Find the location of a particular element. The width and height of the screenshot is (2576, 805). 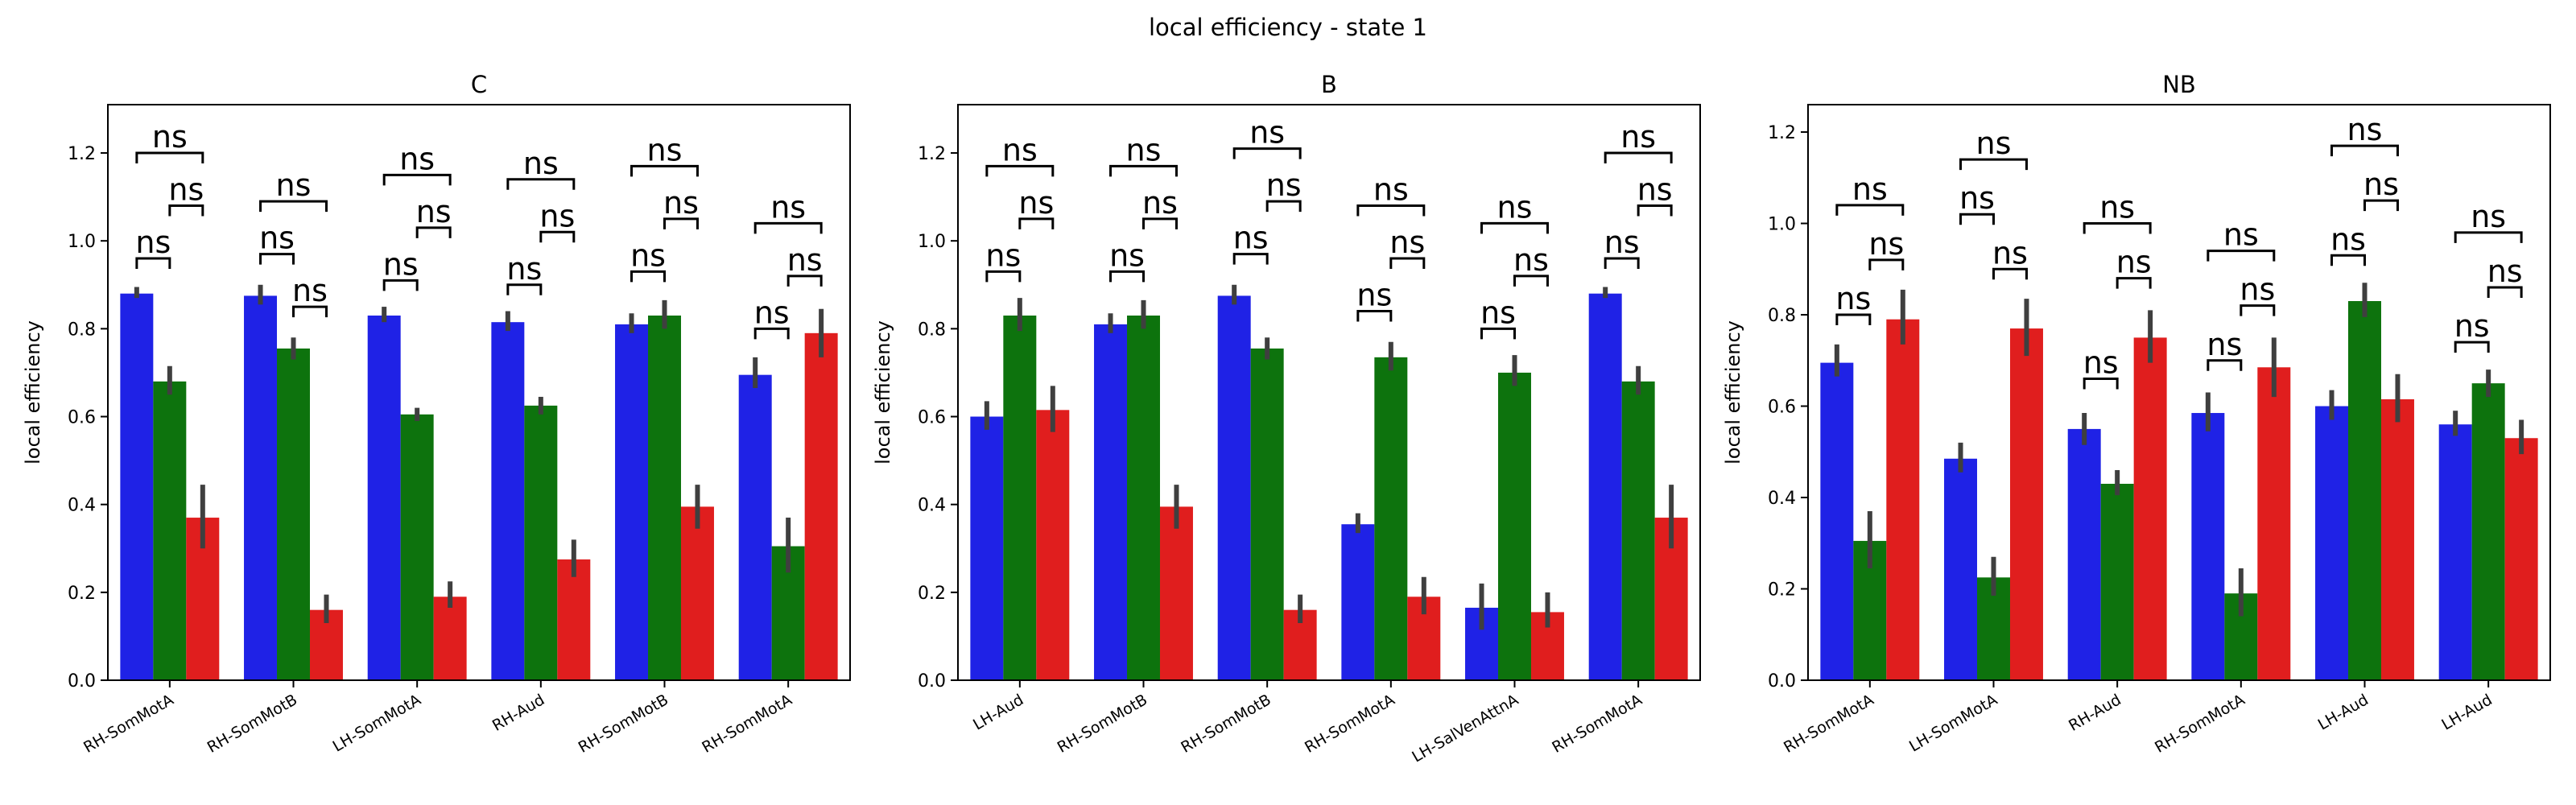

panel-title: B is located at coordinates (1329, 84).